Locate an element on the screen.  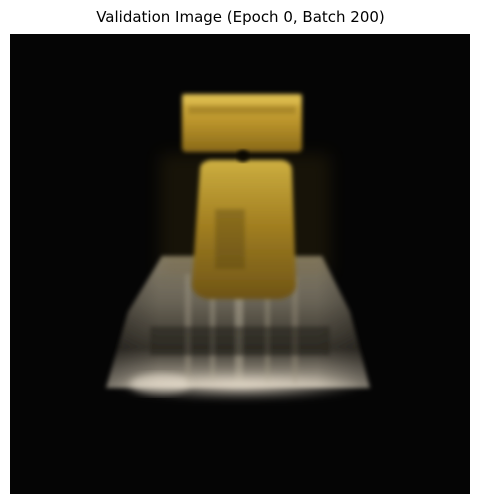
object-top-gold is located at coordinates (242, 123).